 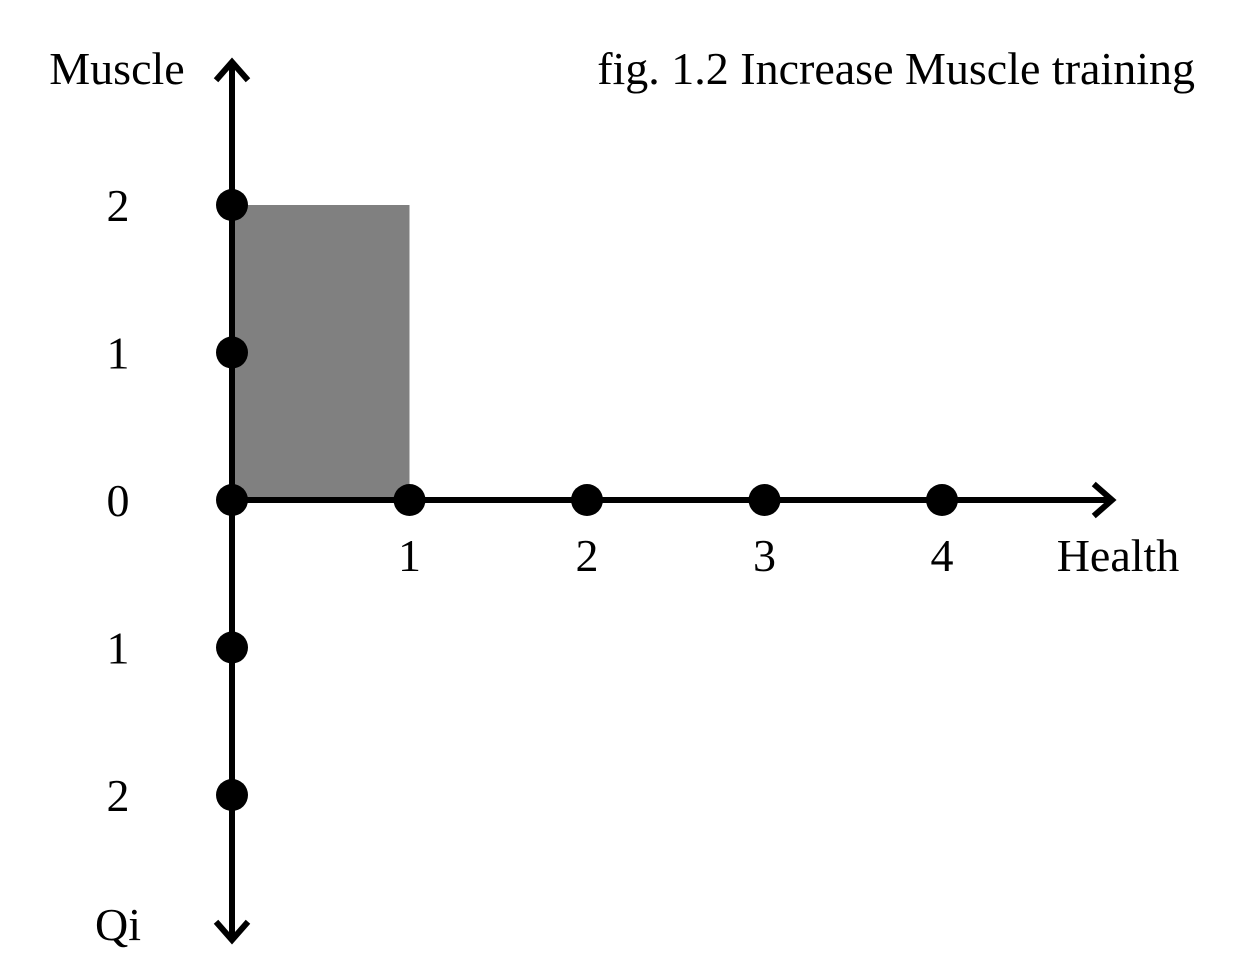 What do you see at coordinates (118, 924) in the screenshot?
I see `qi-axis-label: Qi` at bounding box center [118, 924].